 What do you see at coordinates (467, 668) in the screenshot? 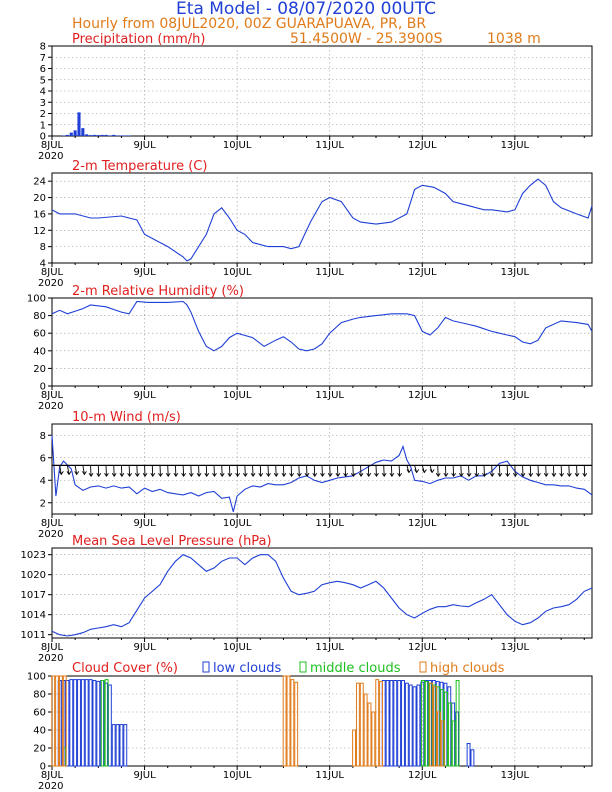
I see `legend-label: high clouds` at bounding box center [467, 668].